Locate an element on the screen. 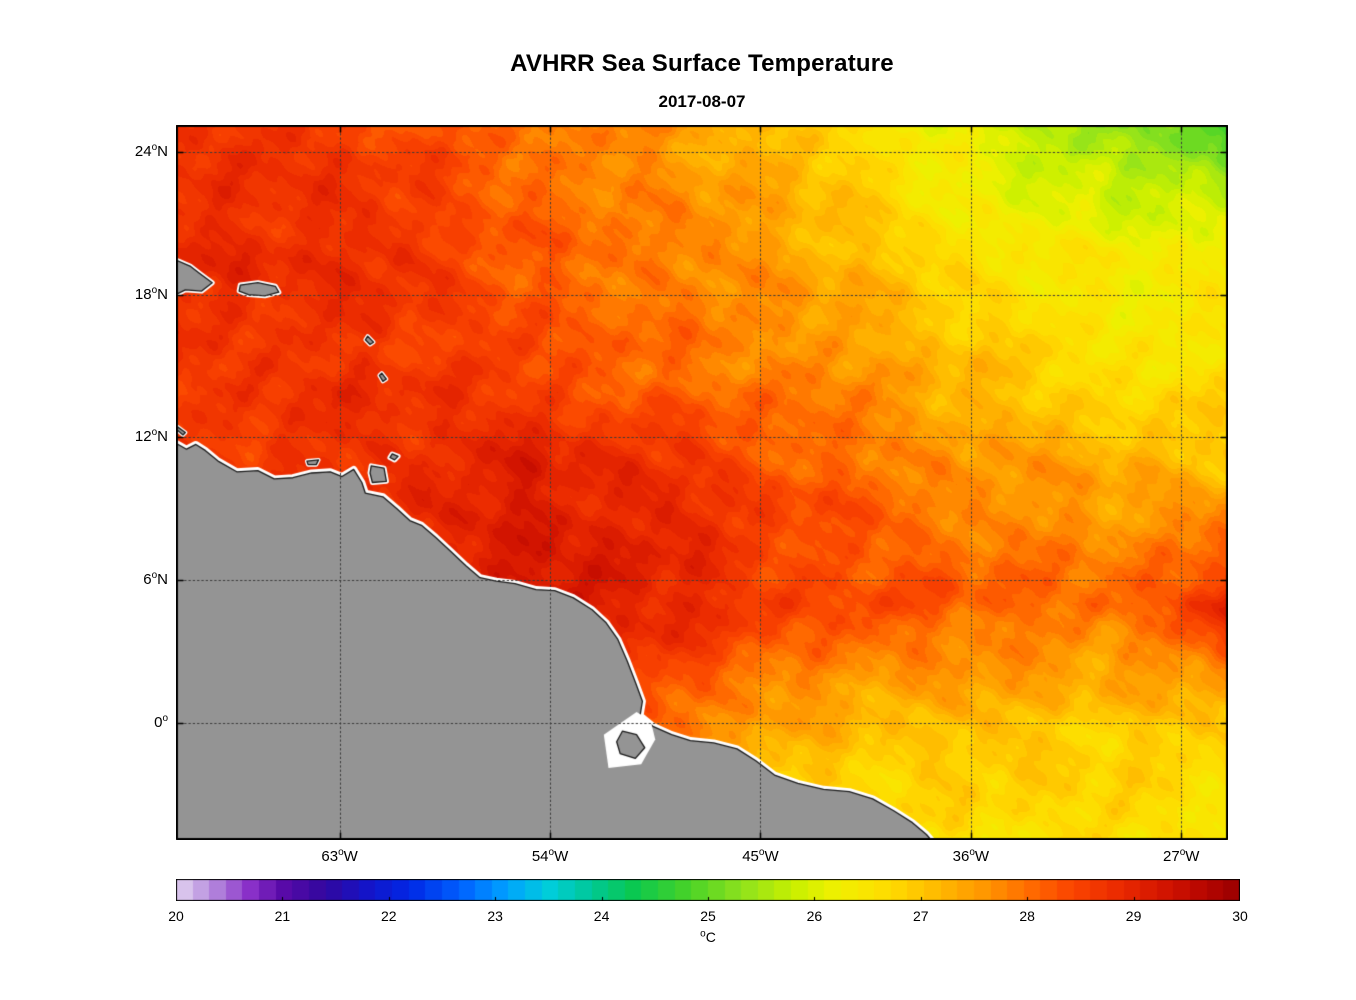  figure-date-subtitle: 2017-08-07 is located at coordinates (702, 101).